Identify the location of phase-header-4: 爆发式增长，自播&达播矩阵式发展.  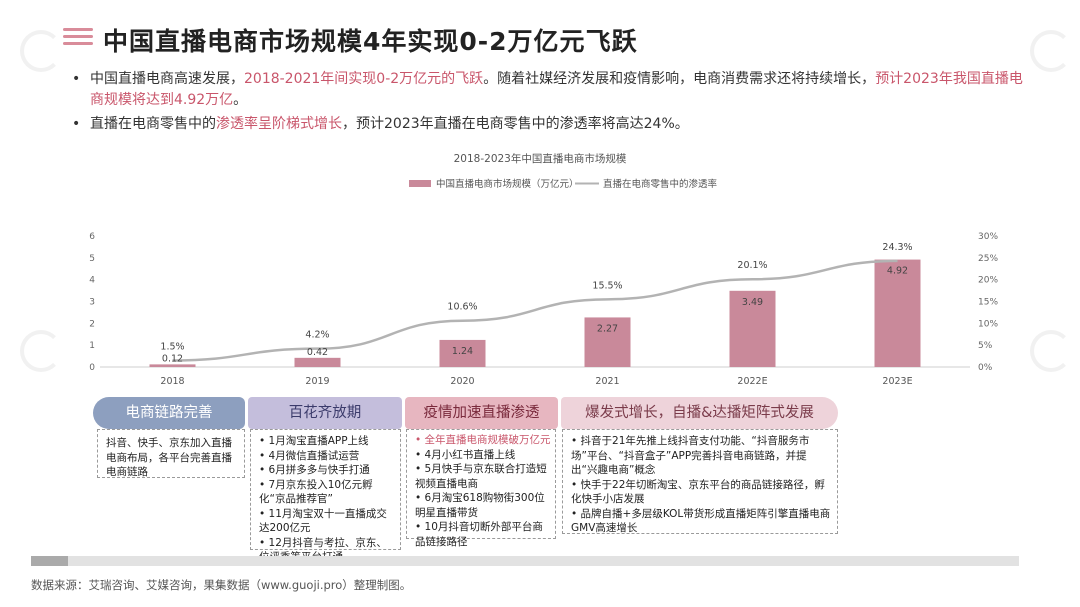
(699, 413).